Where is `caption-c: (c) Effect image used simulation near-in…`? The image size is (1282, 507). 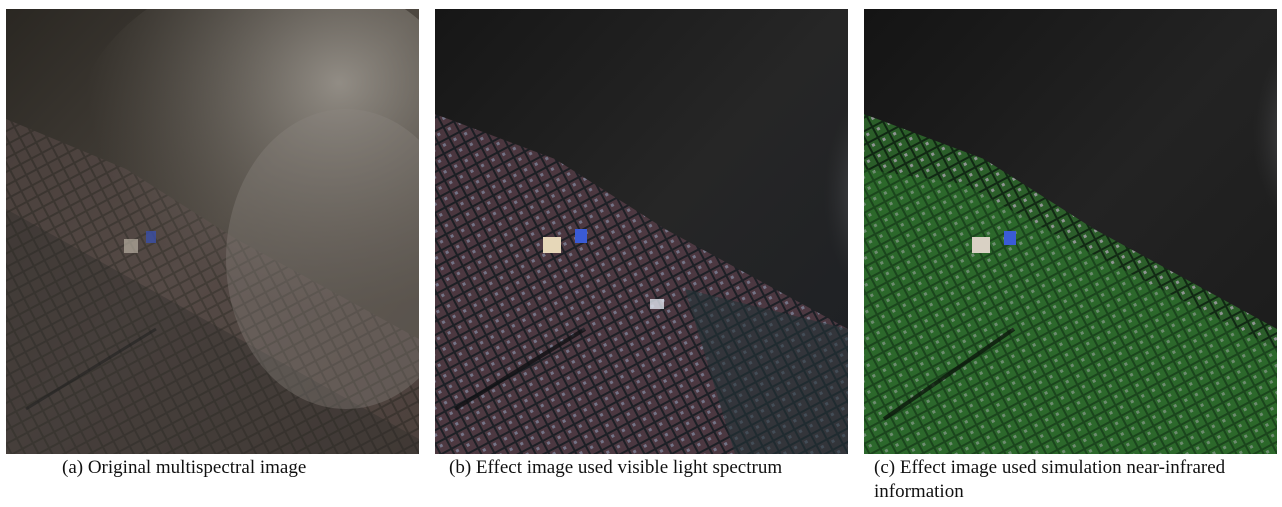
caption-c: (c) Effect image used simulation near-in… is located at coordinates (1050, 479).